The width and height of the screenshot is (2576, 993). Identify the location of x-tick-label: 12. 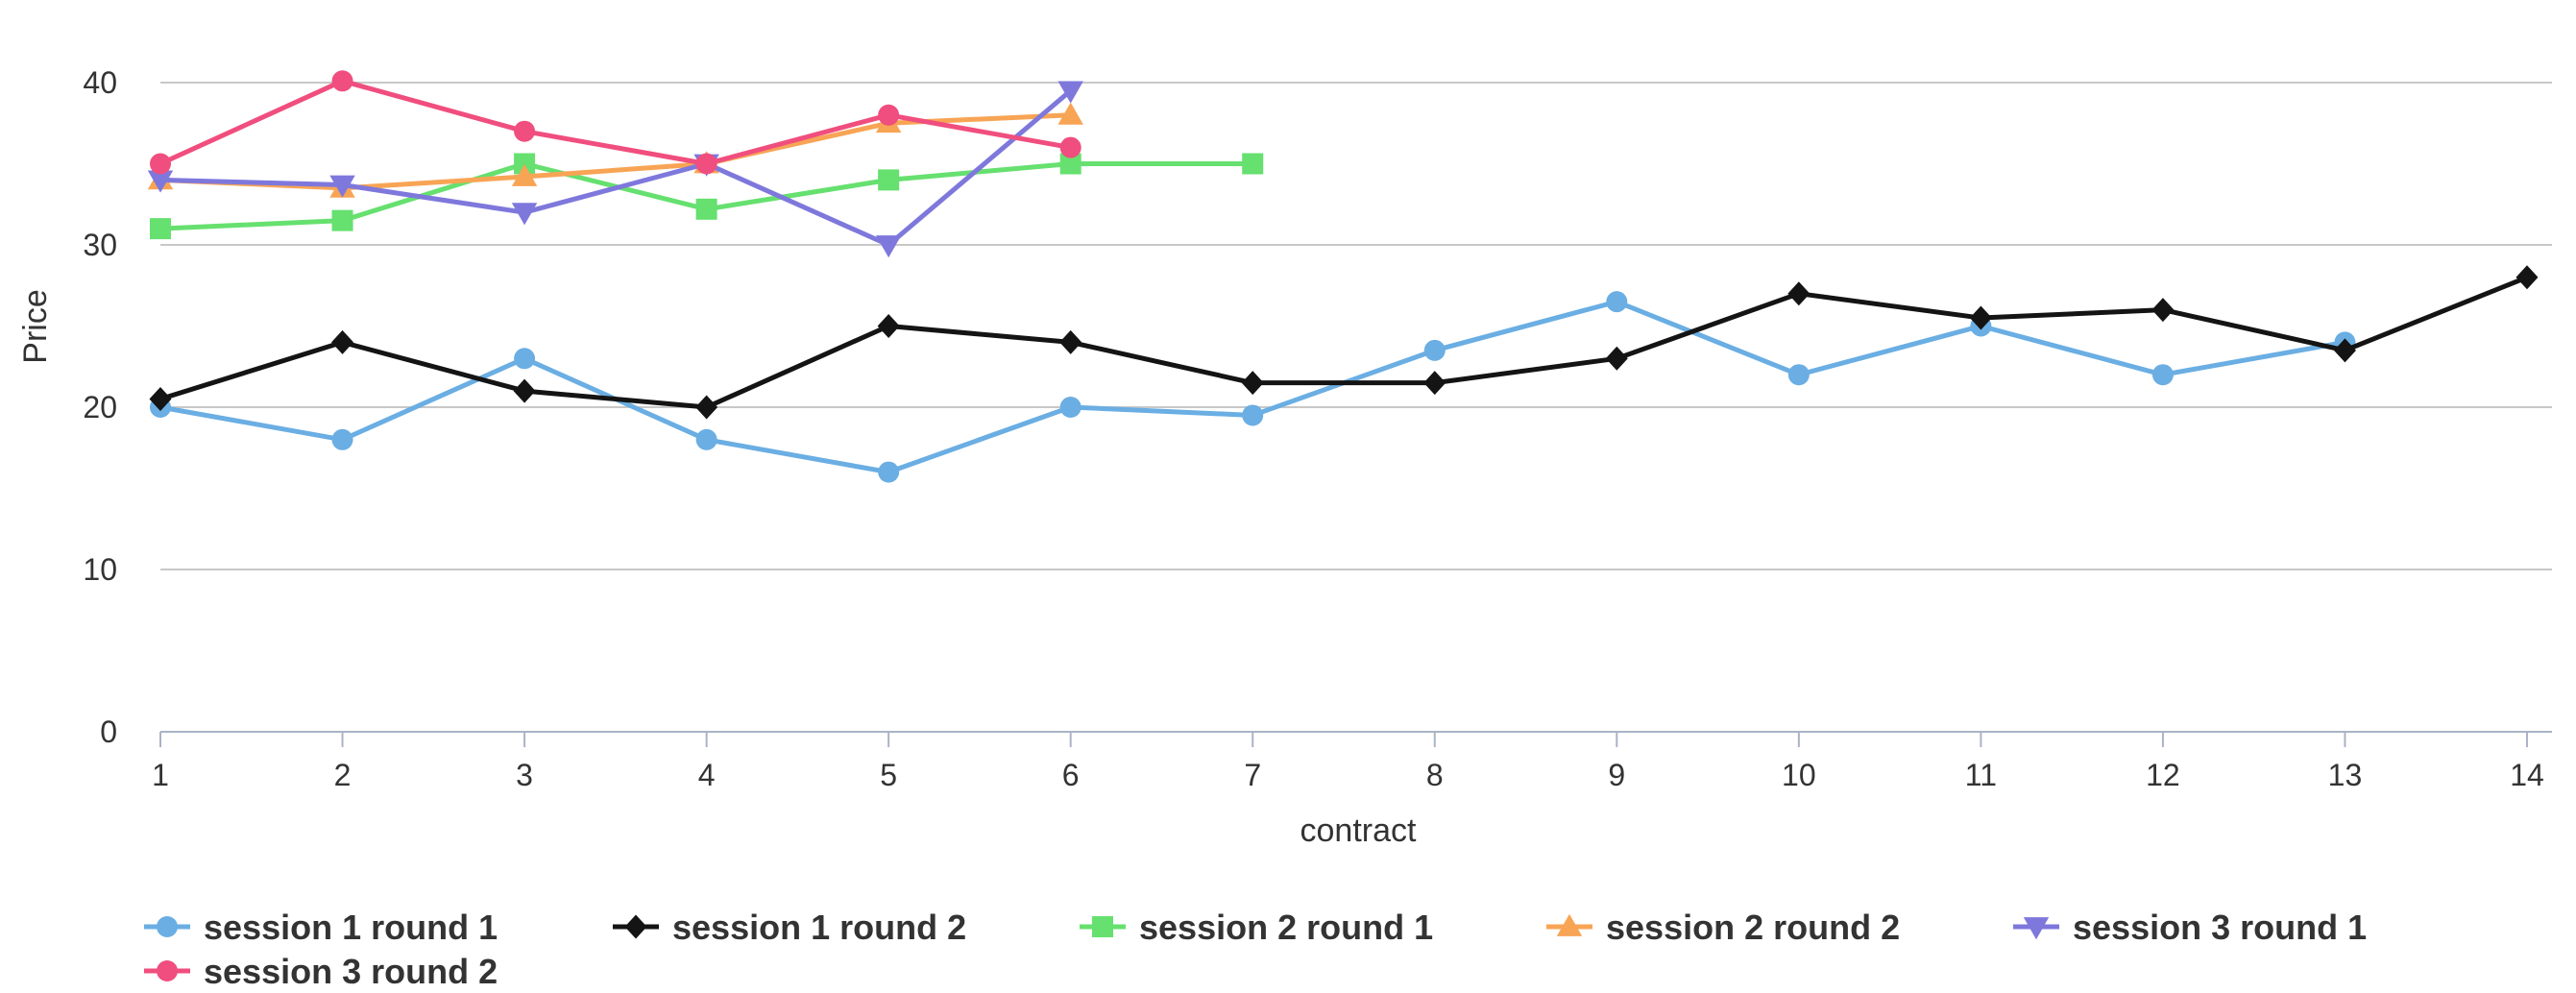
(2163, 775).